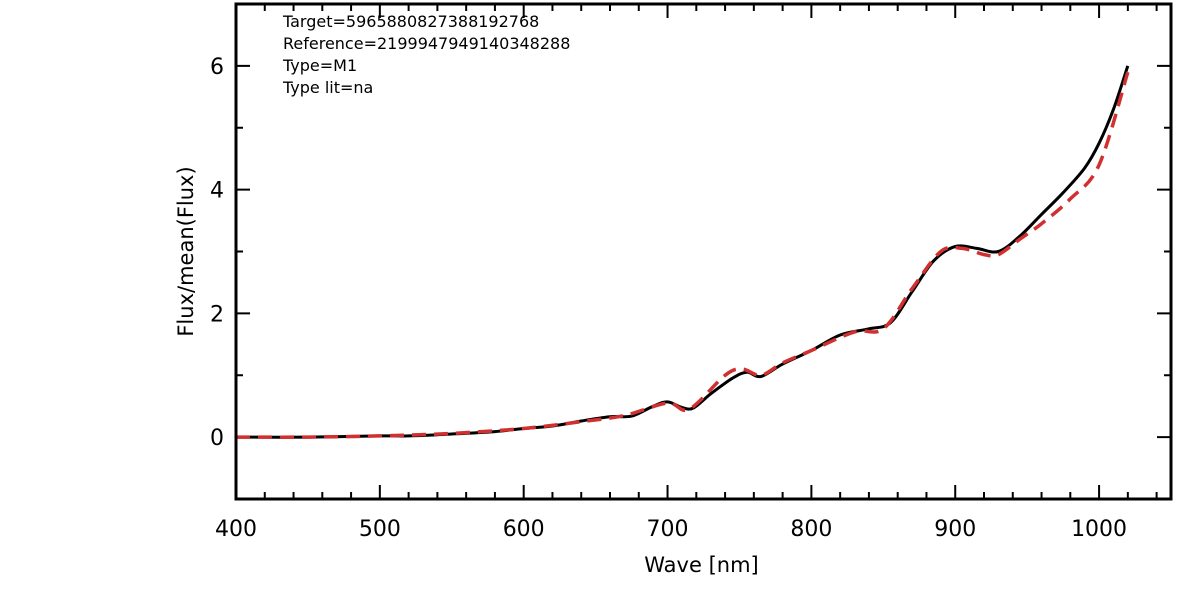  What do you see at coordinates (186, 251) in the screenshot?
I see `y-axis-title: Flux/mean(Flux)` at bounding box center [186, 251].